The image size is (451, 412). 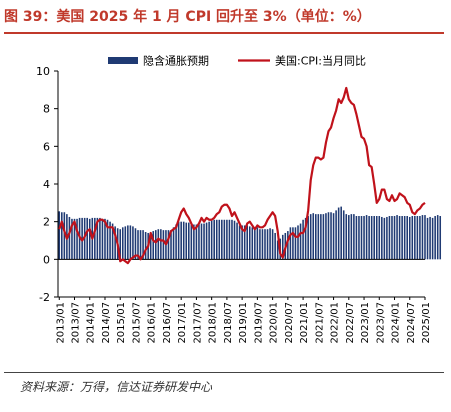 I want to click on source-divider, so click(x=224, y=372).